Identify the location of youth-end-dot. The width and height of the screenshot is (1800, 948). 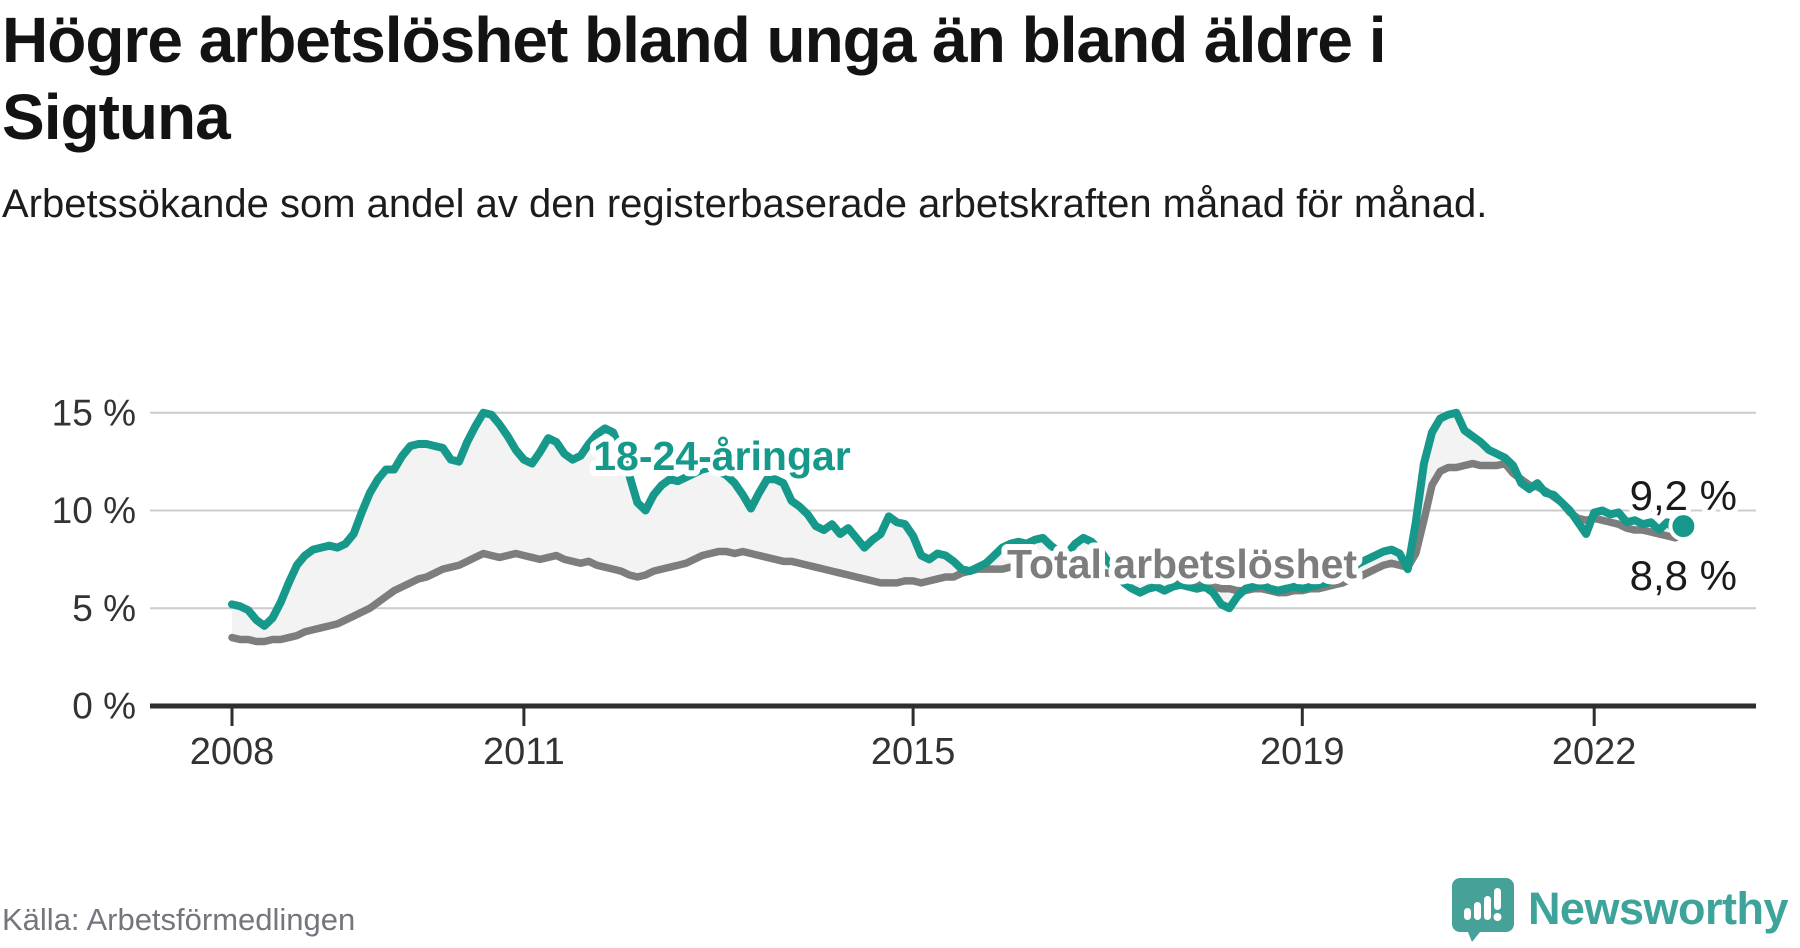
(1683, 526).